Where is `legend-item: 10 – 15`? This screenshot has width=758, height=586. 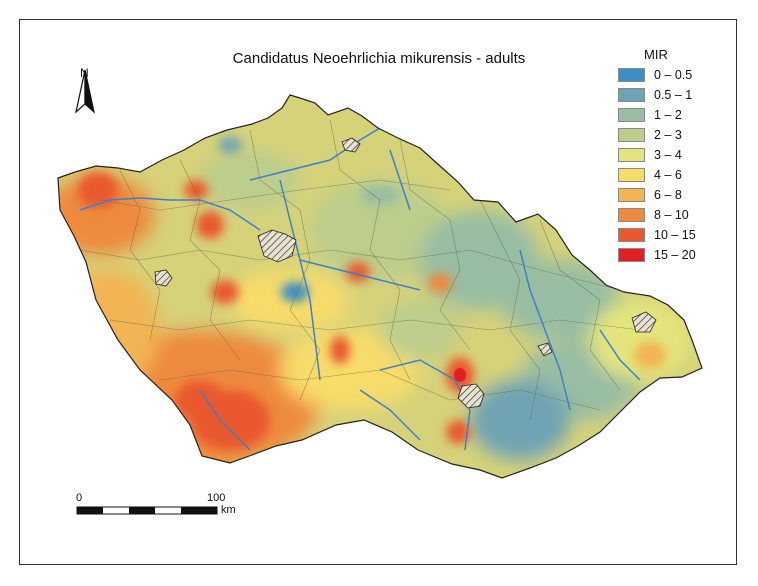 legend-item: 10 – 15 is located at coordinates (657, 235).